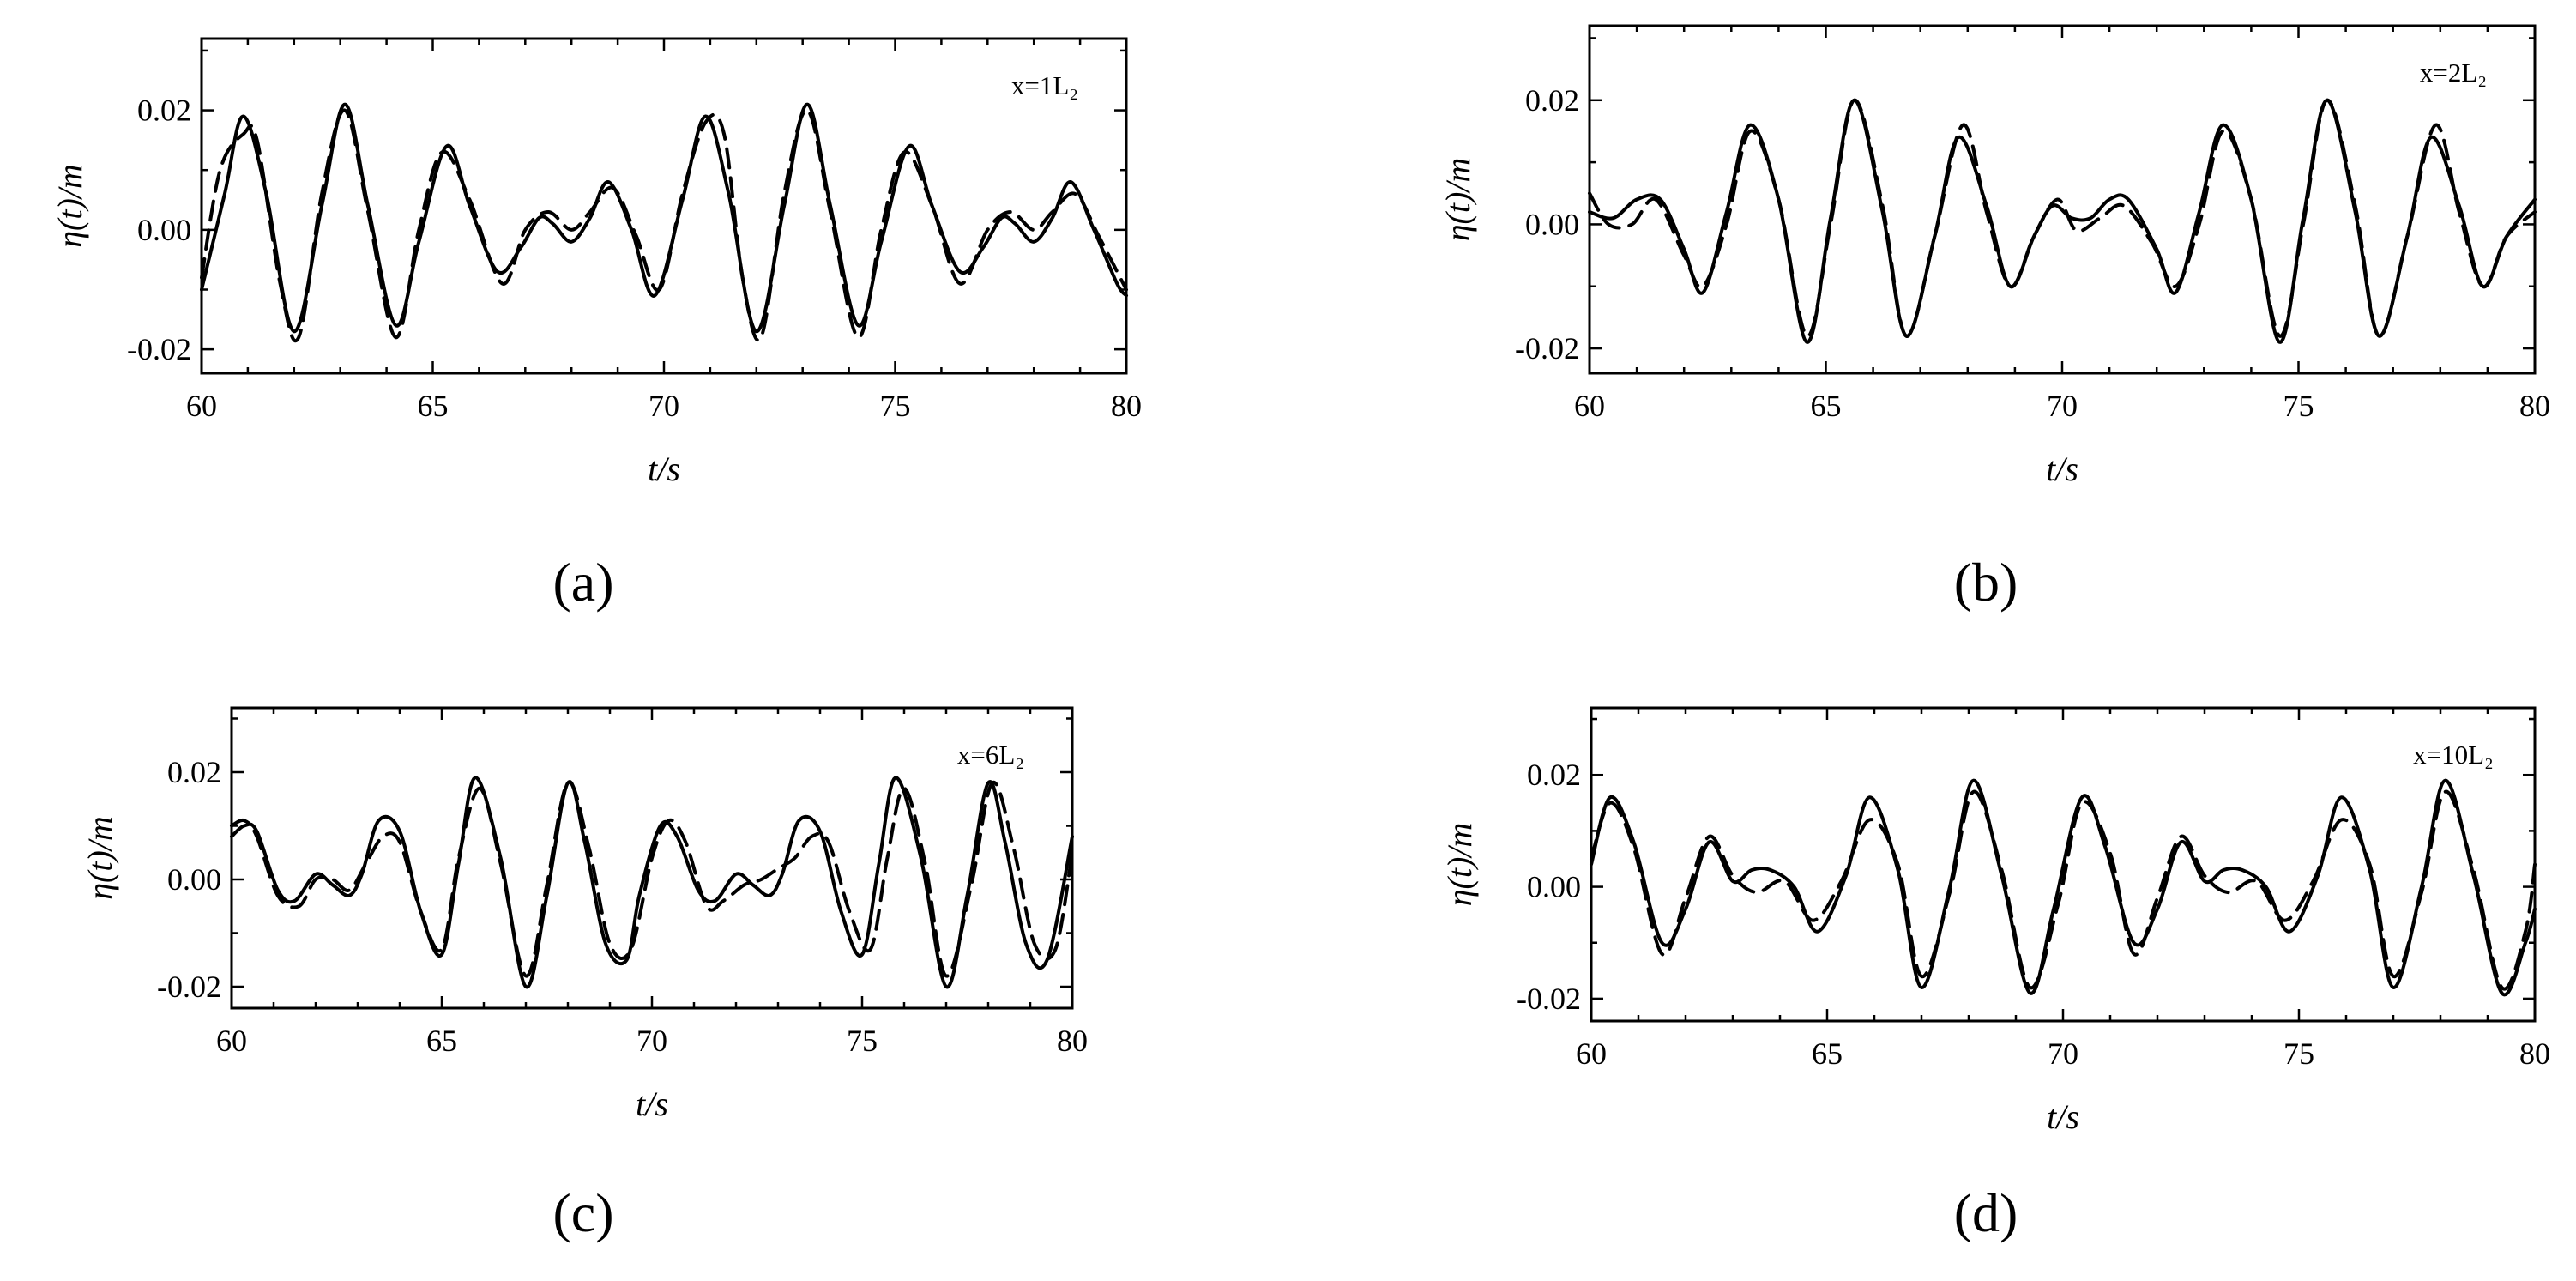 This screenshot has height=1281, width=2576. I want to click on plot-frame, so click(664, 206).